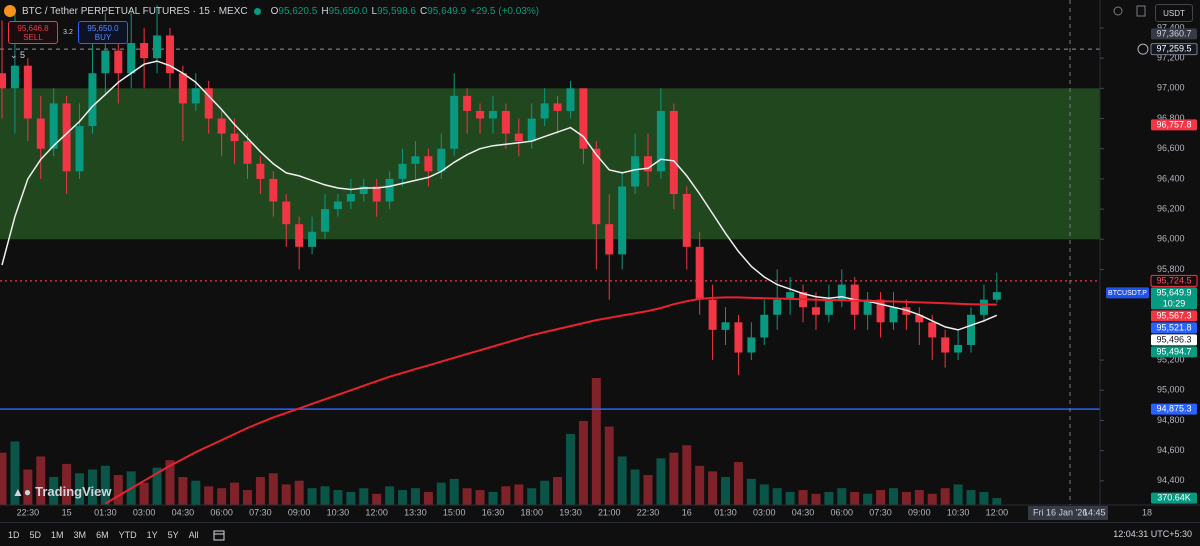  I want to click on ohlc-values: O95,620.5 H95,650.0 L95,598.6 C95,649.9, so click(367, 11).